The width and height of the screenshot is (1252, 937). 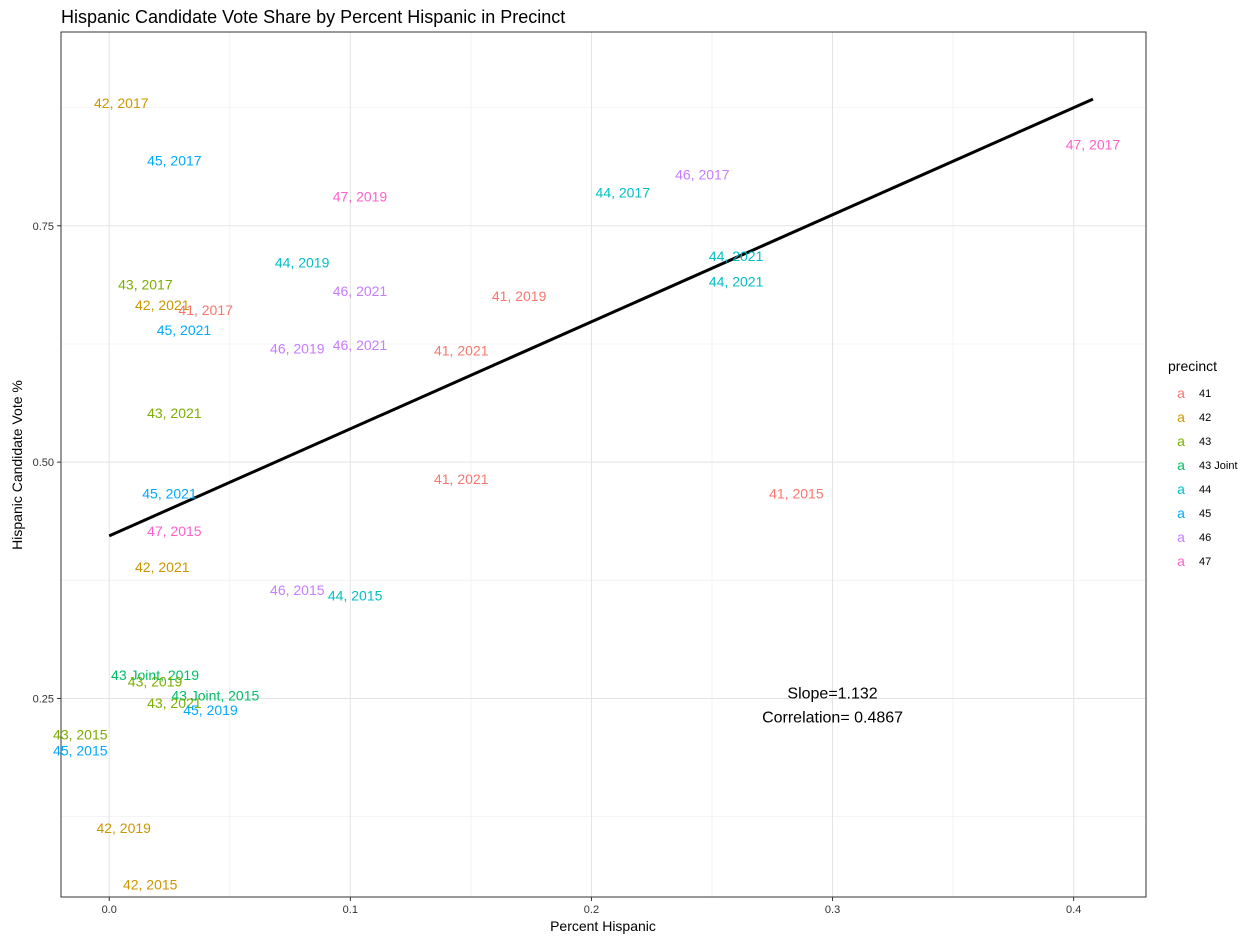 I want to click on point-label: 43, 2017, so click(x=145, y=284).